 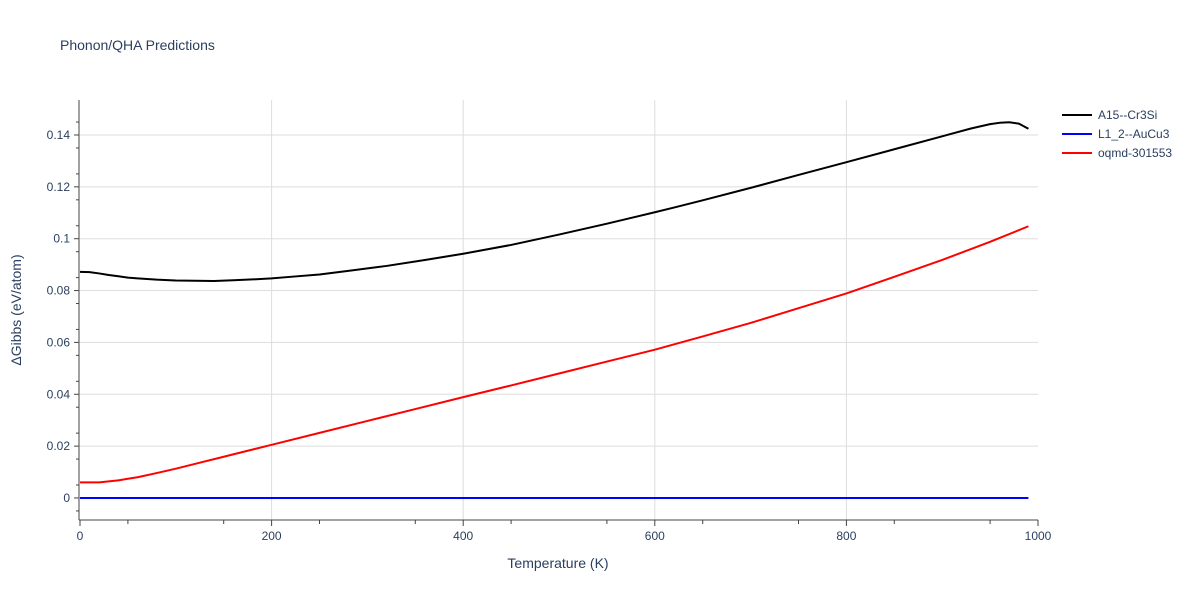 What do you see at coordinates (61, 239) in the screenshot?
I see `y-tick-label: 0.1` at bounding box center [61, 239].